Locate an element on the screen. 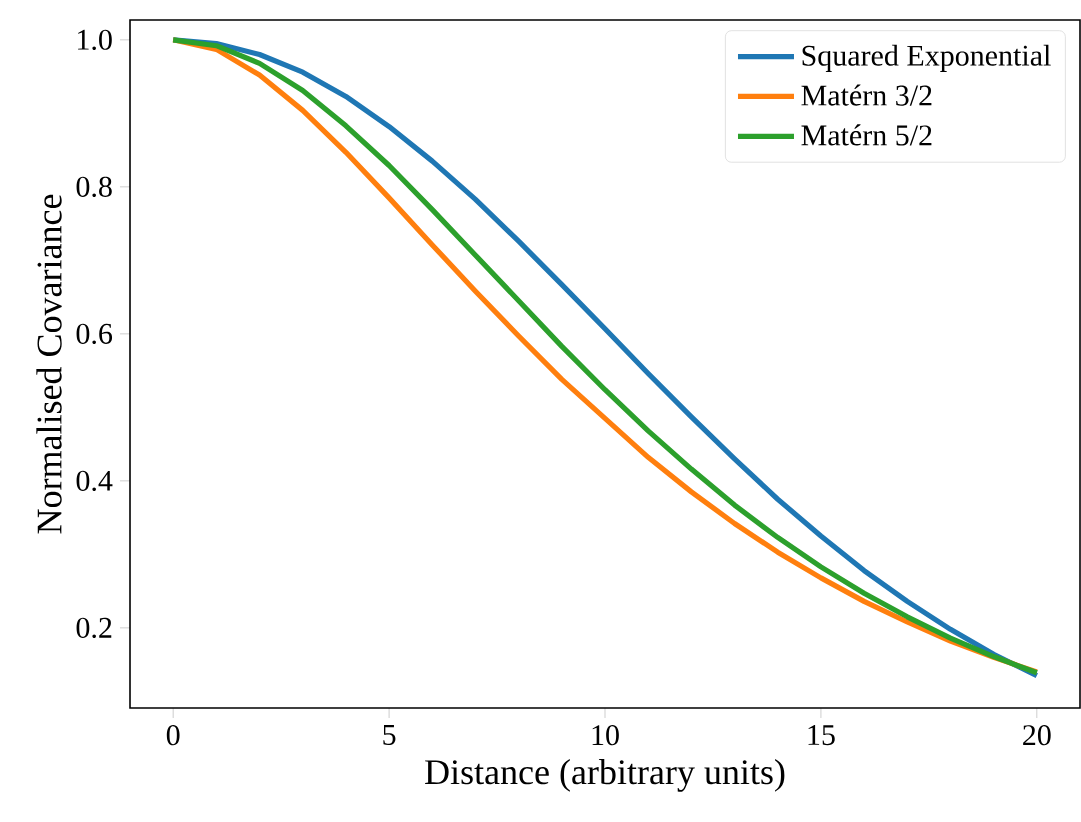 The height and width of the screenshot is (822, 1081). y-tick-label: 0.2 is located at coordinates (94, 628).